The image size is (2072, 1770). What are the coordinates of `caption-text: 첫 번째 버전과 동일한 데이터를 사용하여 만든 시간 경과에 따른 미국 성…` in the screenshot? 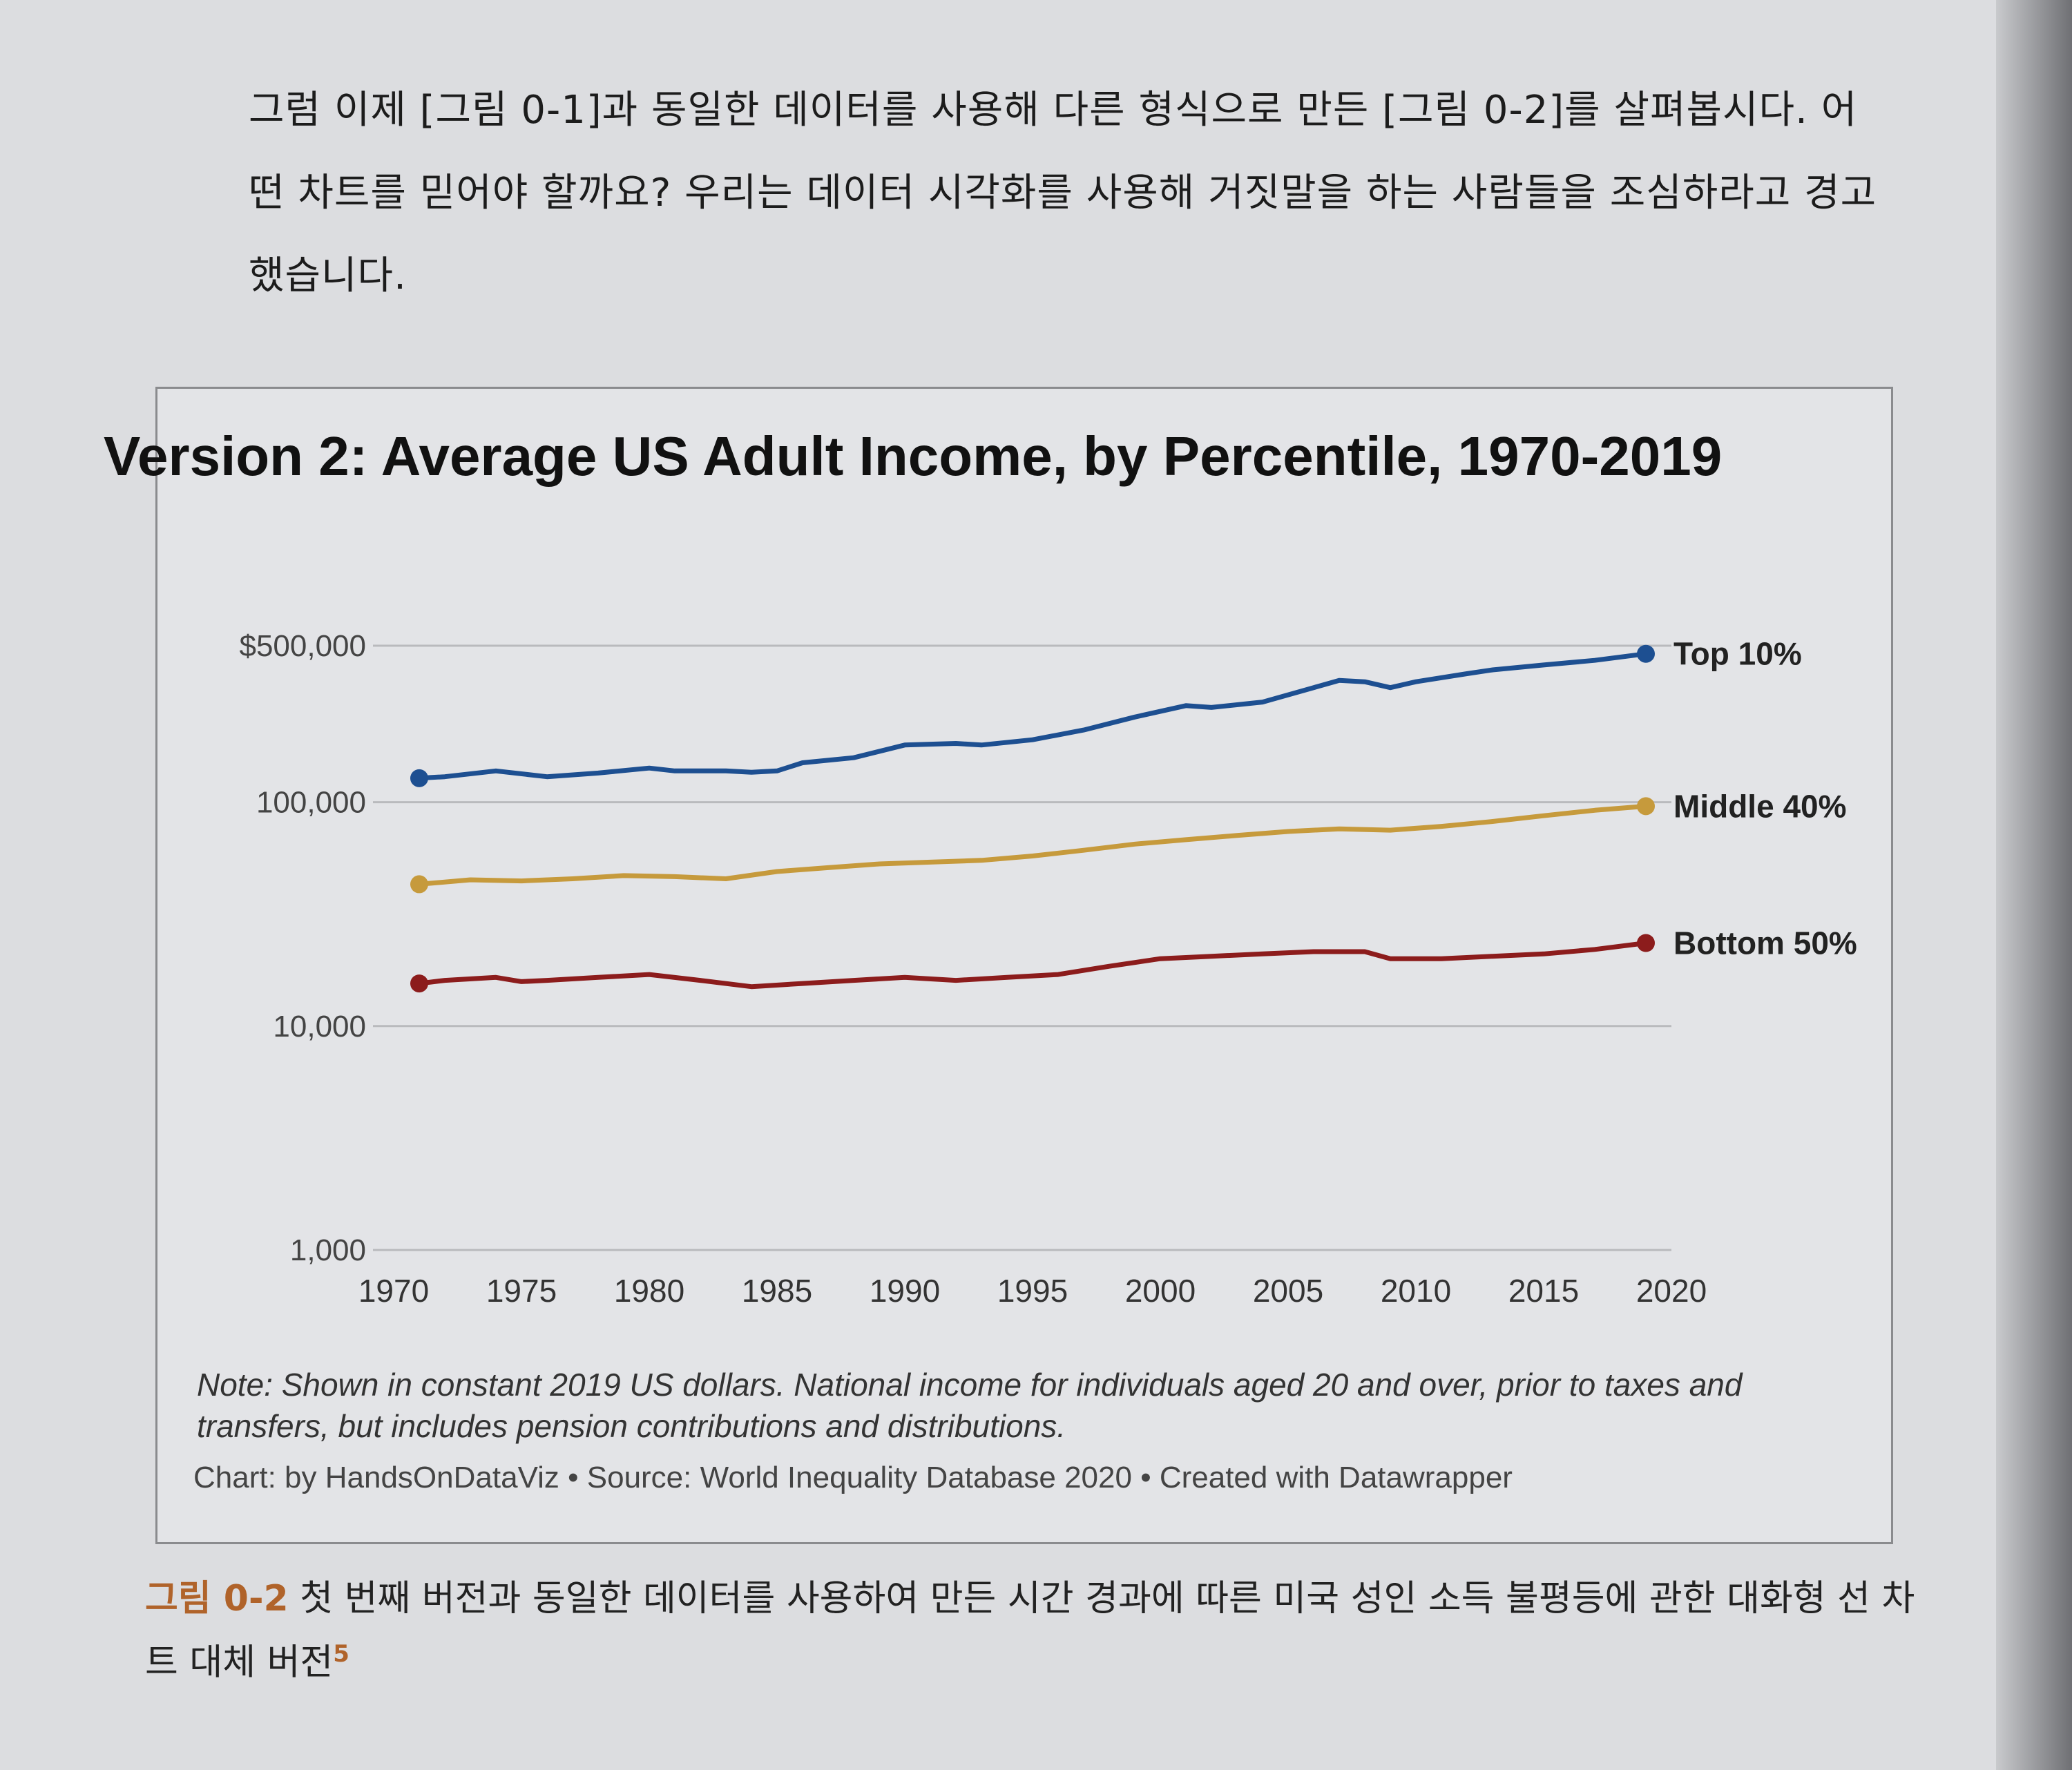 It's located at (1030, 1631).